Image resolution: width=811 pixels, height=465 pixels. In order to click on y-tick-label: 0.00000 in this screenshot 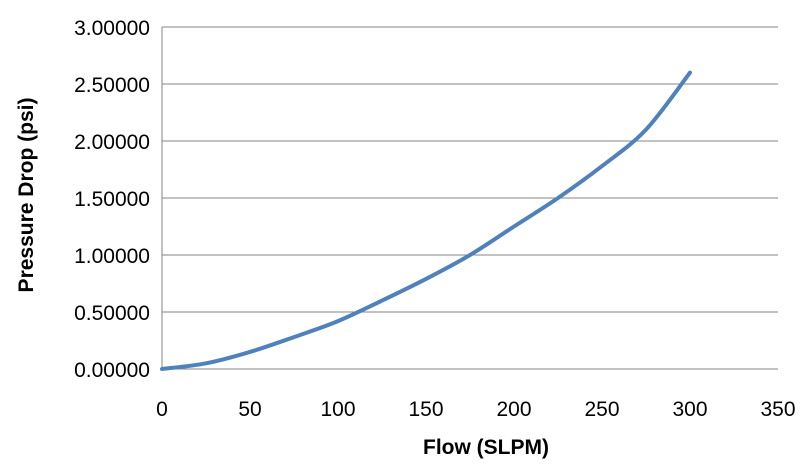, I will do `click(112, 370)`.